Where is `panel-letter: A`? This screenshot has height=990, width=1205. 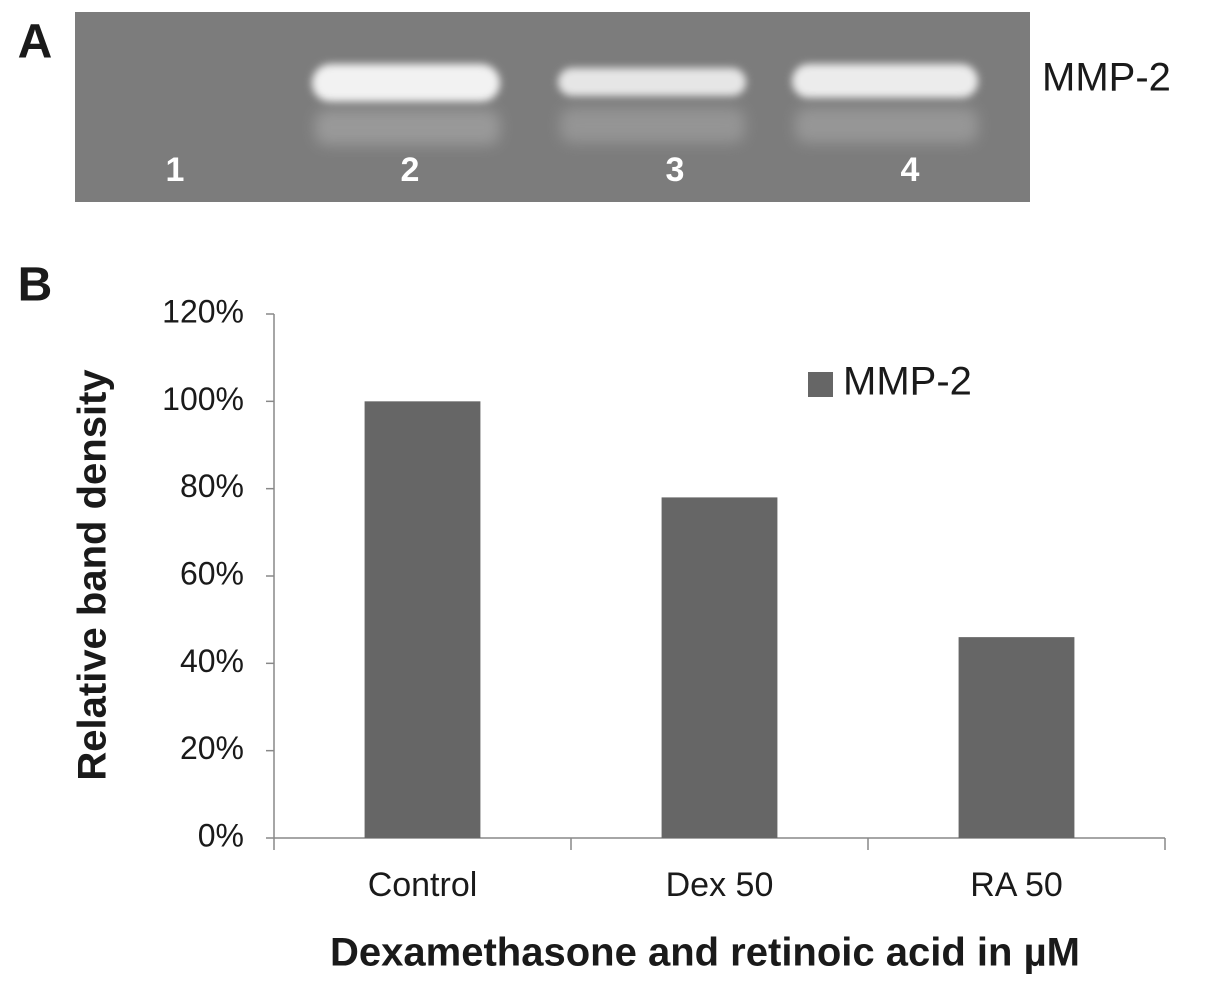 panel-letter: A is located at coordinates (35, 42).